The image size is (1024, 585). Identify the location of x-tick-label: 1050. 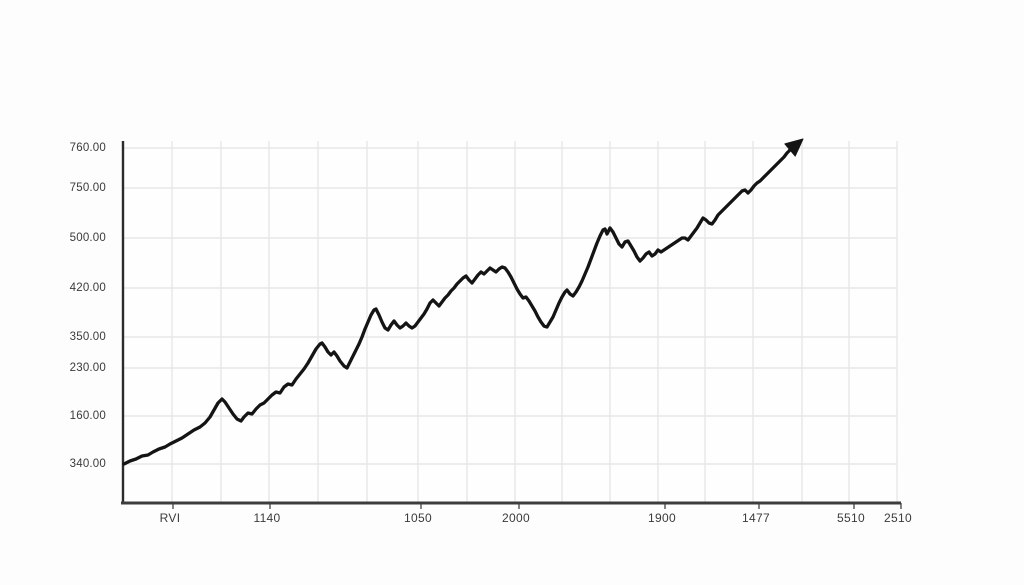
(418, 518).